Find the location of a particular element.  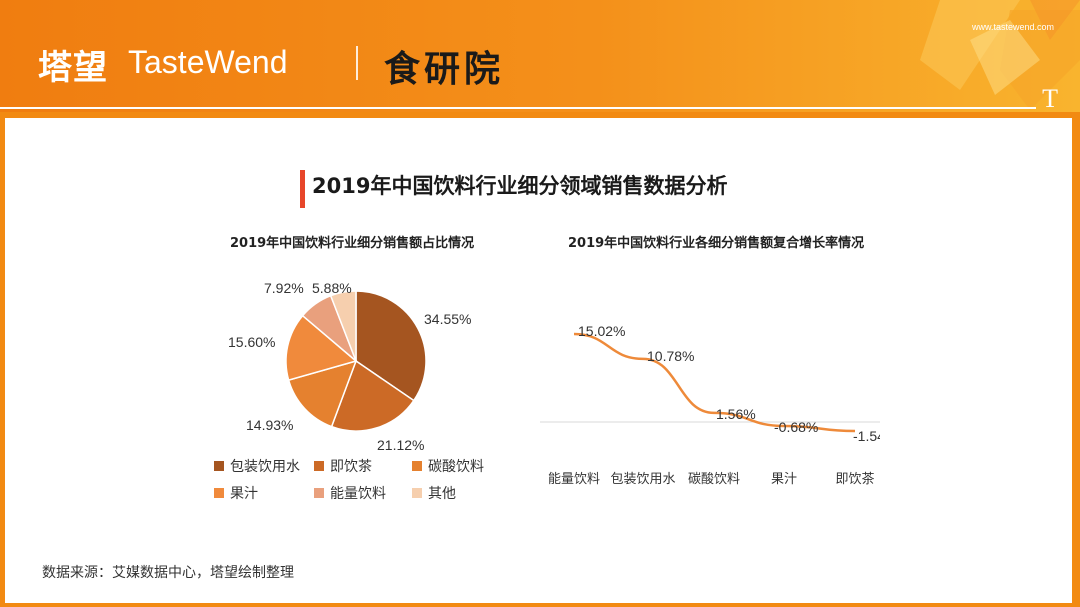

legend-label: 即饮茶 is located at coordinates (351, 467).